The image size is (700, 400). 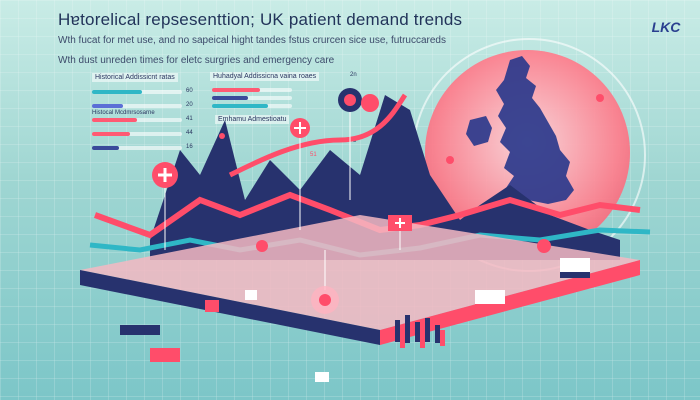 What do you see at coordinates (135, 77) in the screenshot?
I see `left-panel-label: Historical Addissicnt ratas` at bounding box center [135, 77].